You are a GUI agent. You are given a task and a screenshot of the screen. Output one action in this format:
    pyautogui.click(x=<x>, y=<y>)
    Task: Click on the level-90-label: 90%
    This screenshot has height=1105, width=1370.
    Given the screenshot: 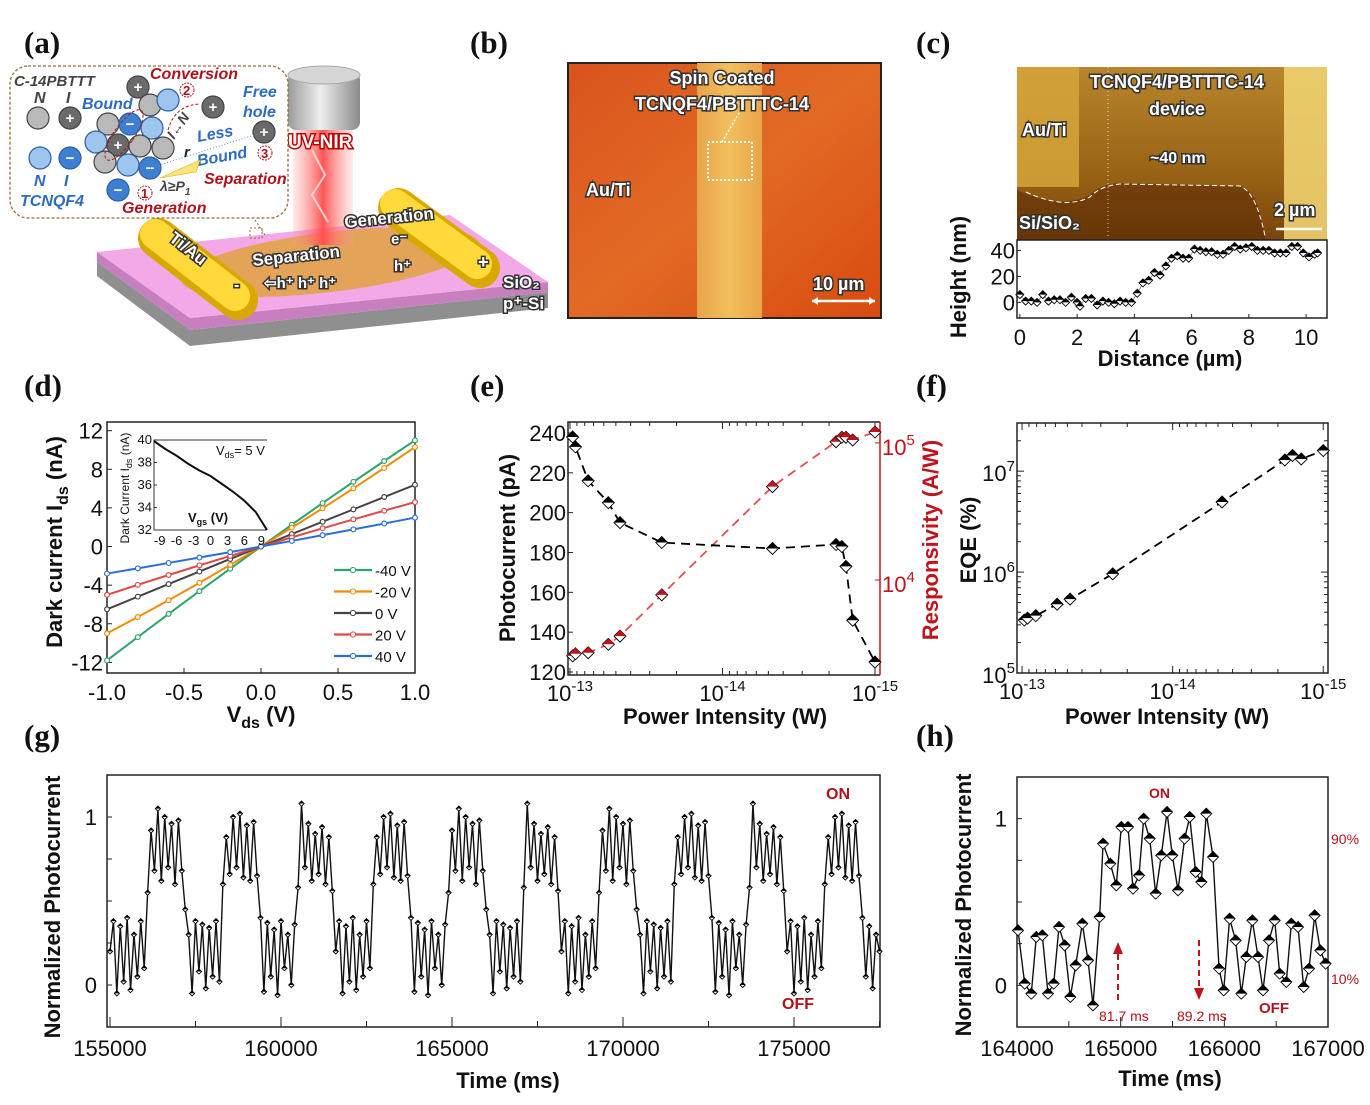 What is the action you would take?
    pyautogui.click(x=1345, y=839)
    